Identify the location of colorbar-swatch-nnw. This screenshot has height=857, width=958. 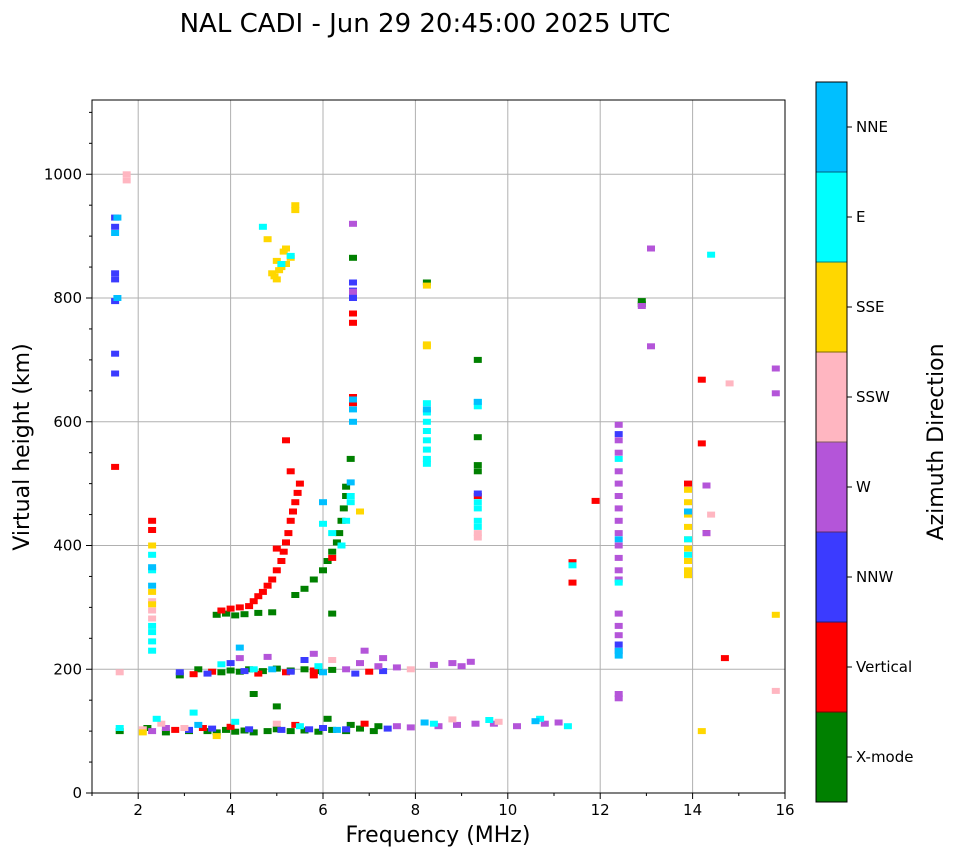
(831, 577).